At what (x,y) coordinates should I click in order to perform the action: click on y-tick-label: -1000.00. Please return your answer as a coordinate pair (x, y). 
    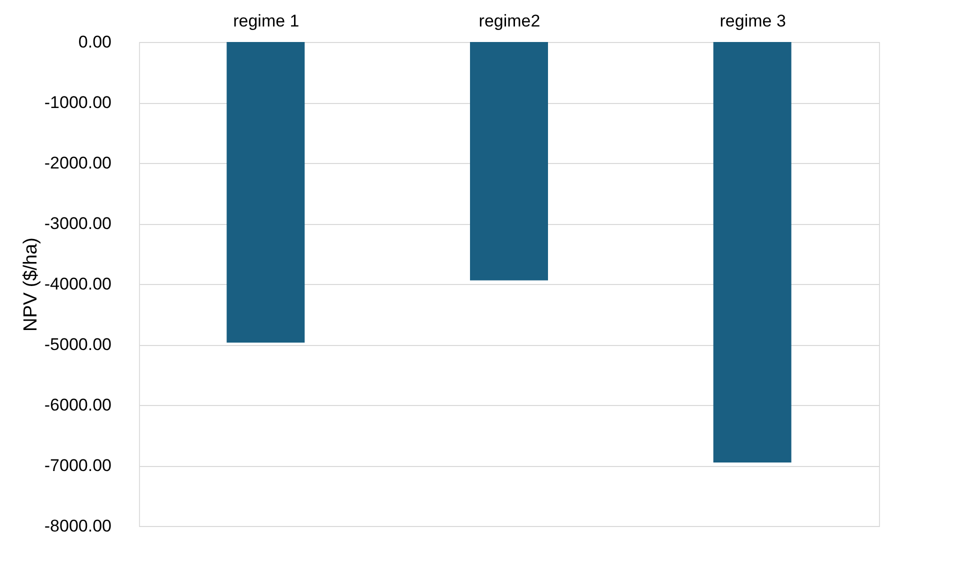
    Looking at the image, I should click on (78, 102).